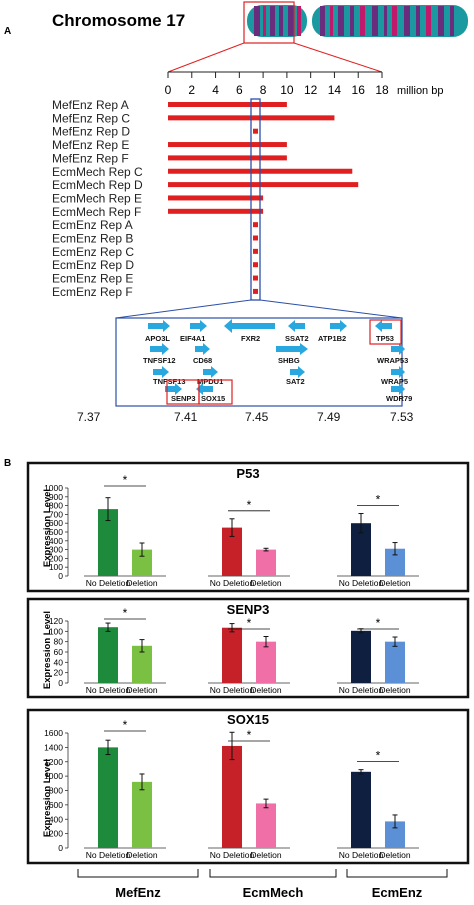 The width and height of the screenshot is (474, 905). What do you see at coordinates (90, 105) in the screenshot?
I see `sample-label: MefEnz Rep A` at bounding box center [90, 105].